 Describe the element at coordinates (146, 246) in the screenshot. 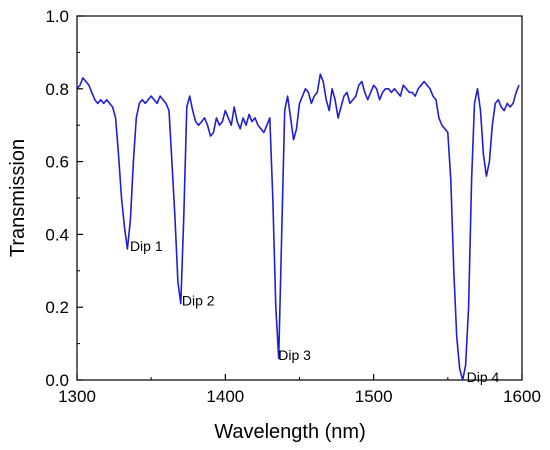

I see `dip-label: Dip 1` at that location.